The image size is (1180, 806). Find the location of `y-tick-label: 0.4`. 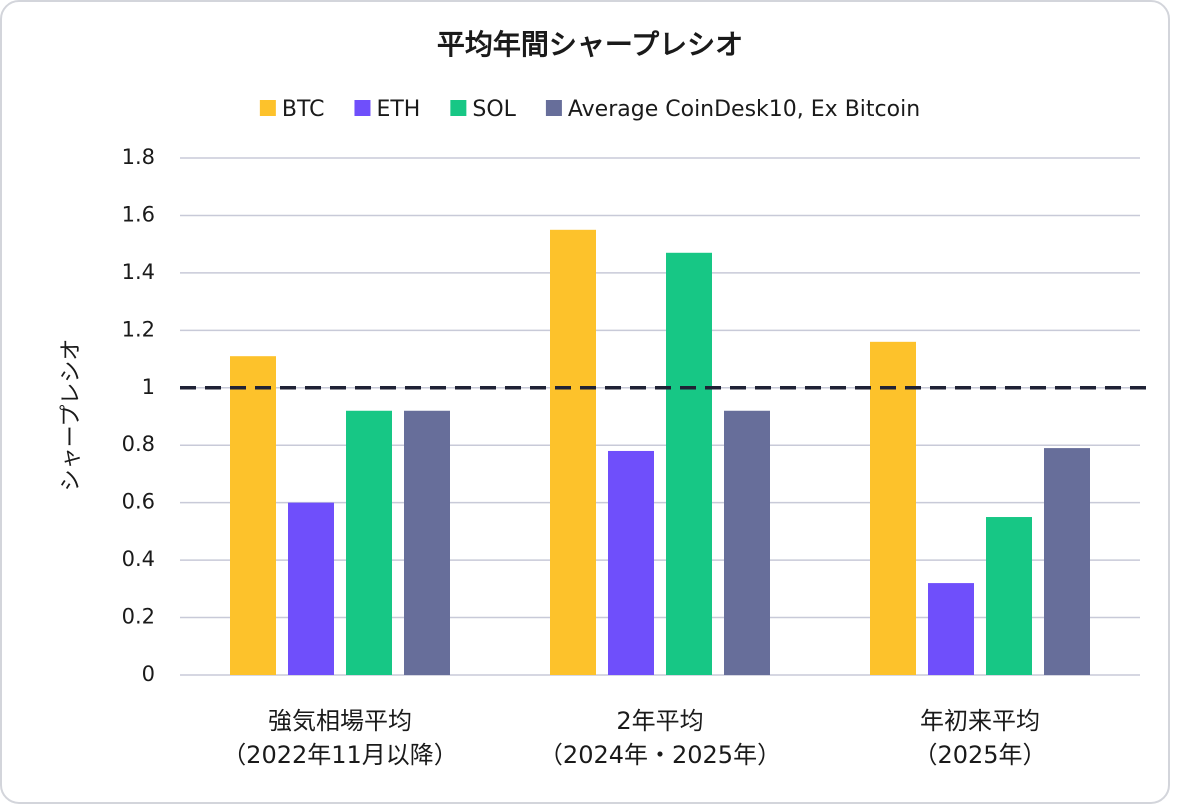

y-tick-label: 0.4 is located at coordinates (138, 559).